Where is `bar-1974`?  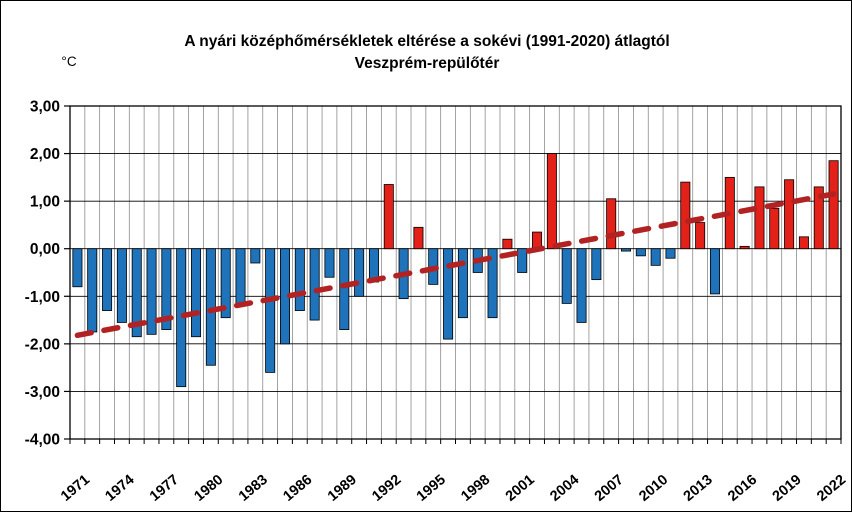 bar-1974 is located at coordinates (121, 285).